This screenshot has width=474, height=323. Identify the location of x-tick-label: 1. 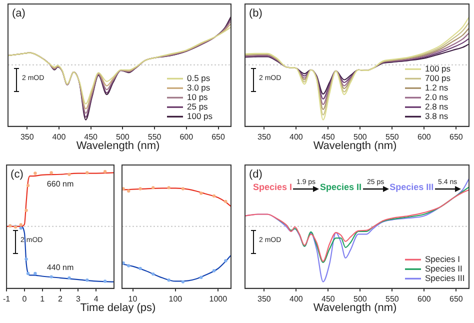
(43, 299).